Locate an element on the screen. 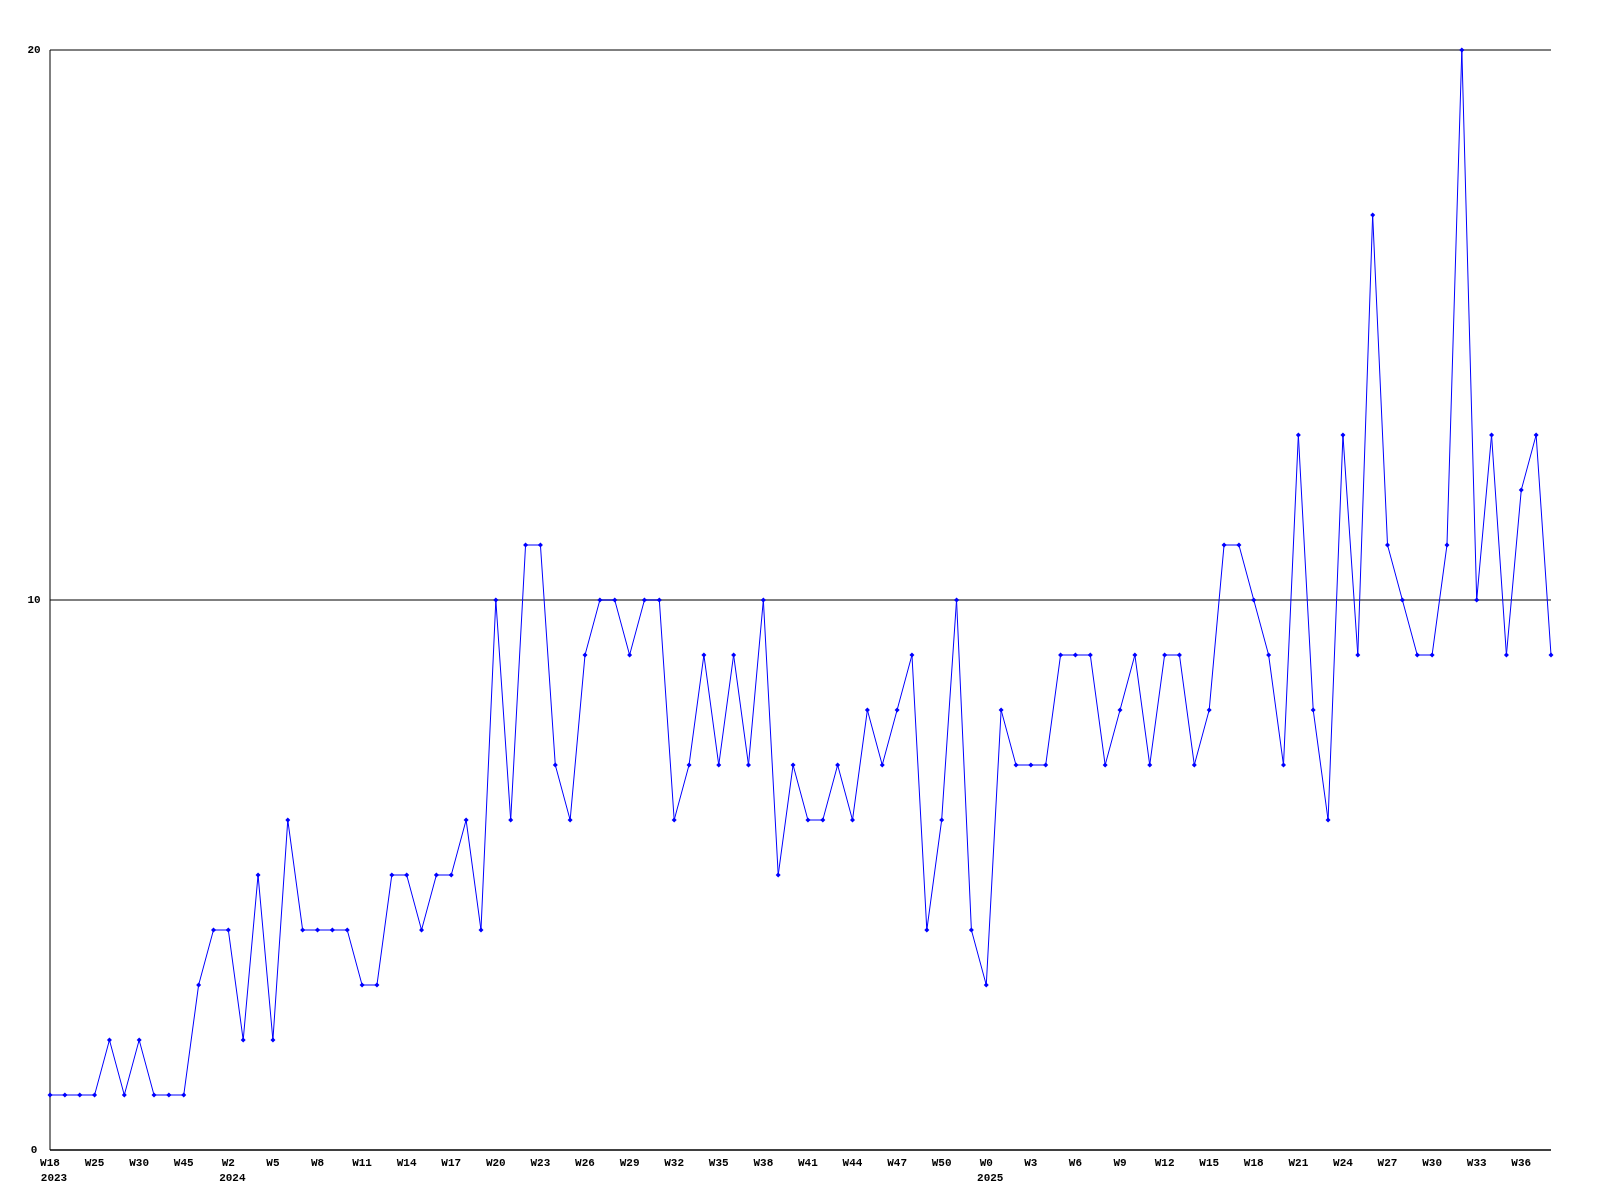 This screenshot has width=1600, height=1200. x-tick-label: W5 is located at coordinates (273, 1163).